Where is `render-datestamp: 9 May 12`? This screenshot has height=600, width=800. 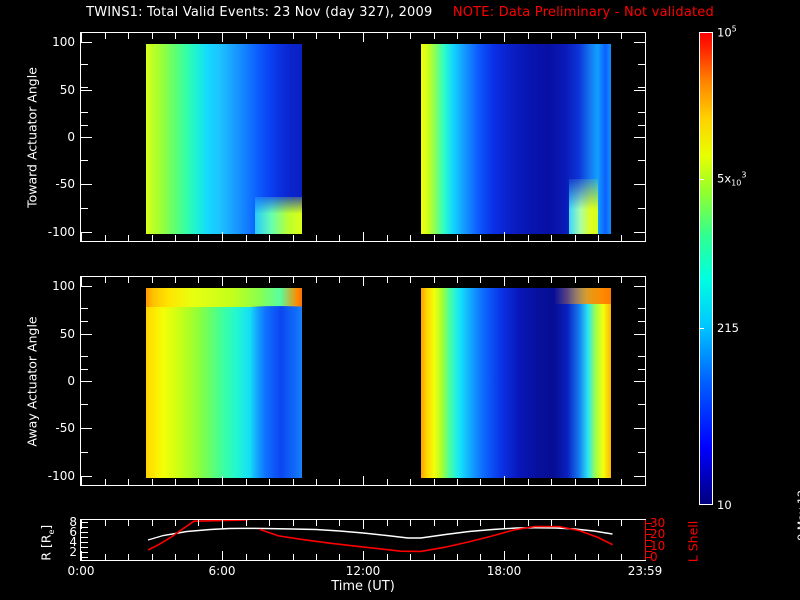 render-datestamp: 9 May 12 is located at coordinates (798, 515).